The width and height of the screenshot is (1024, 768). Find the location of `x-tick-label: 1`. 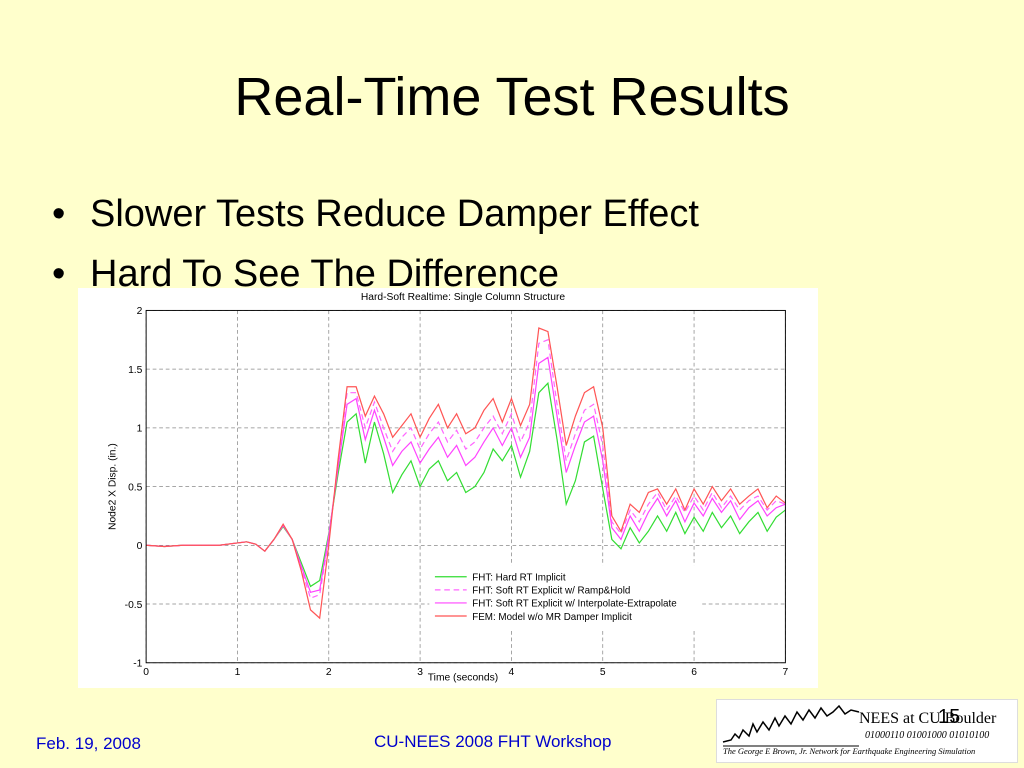

x-tick-label: 1 is located at coordinates (238, 672).